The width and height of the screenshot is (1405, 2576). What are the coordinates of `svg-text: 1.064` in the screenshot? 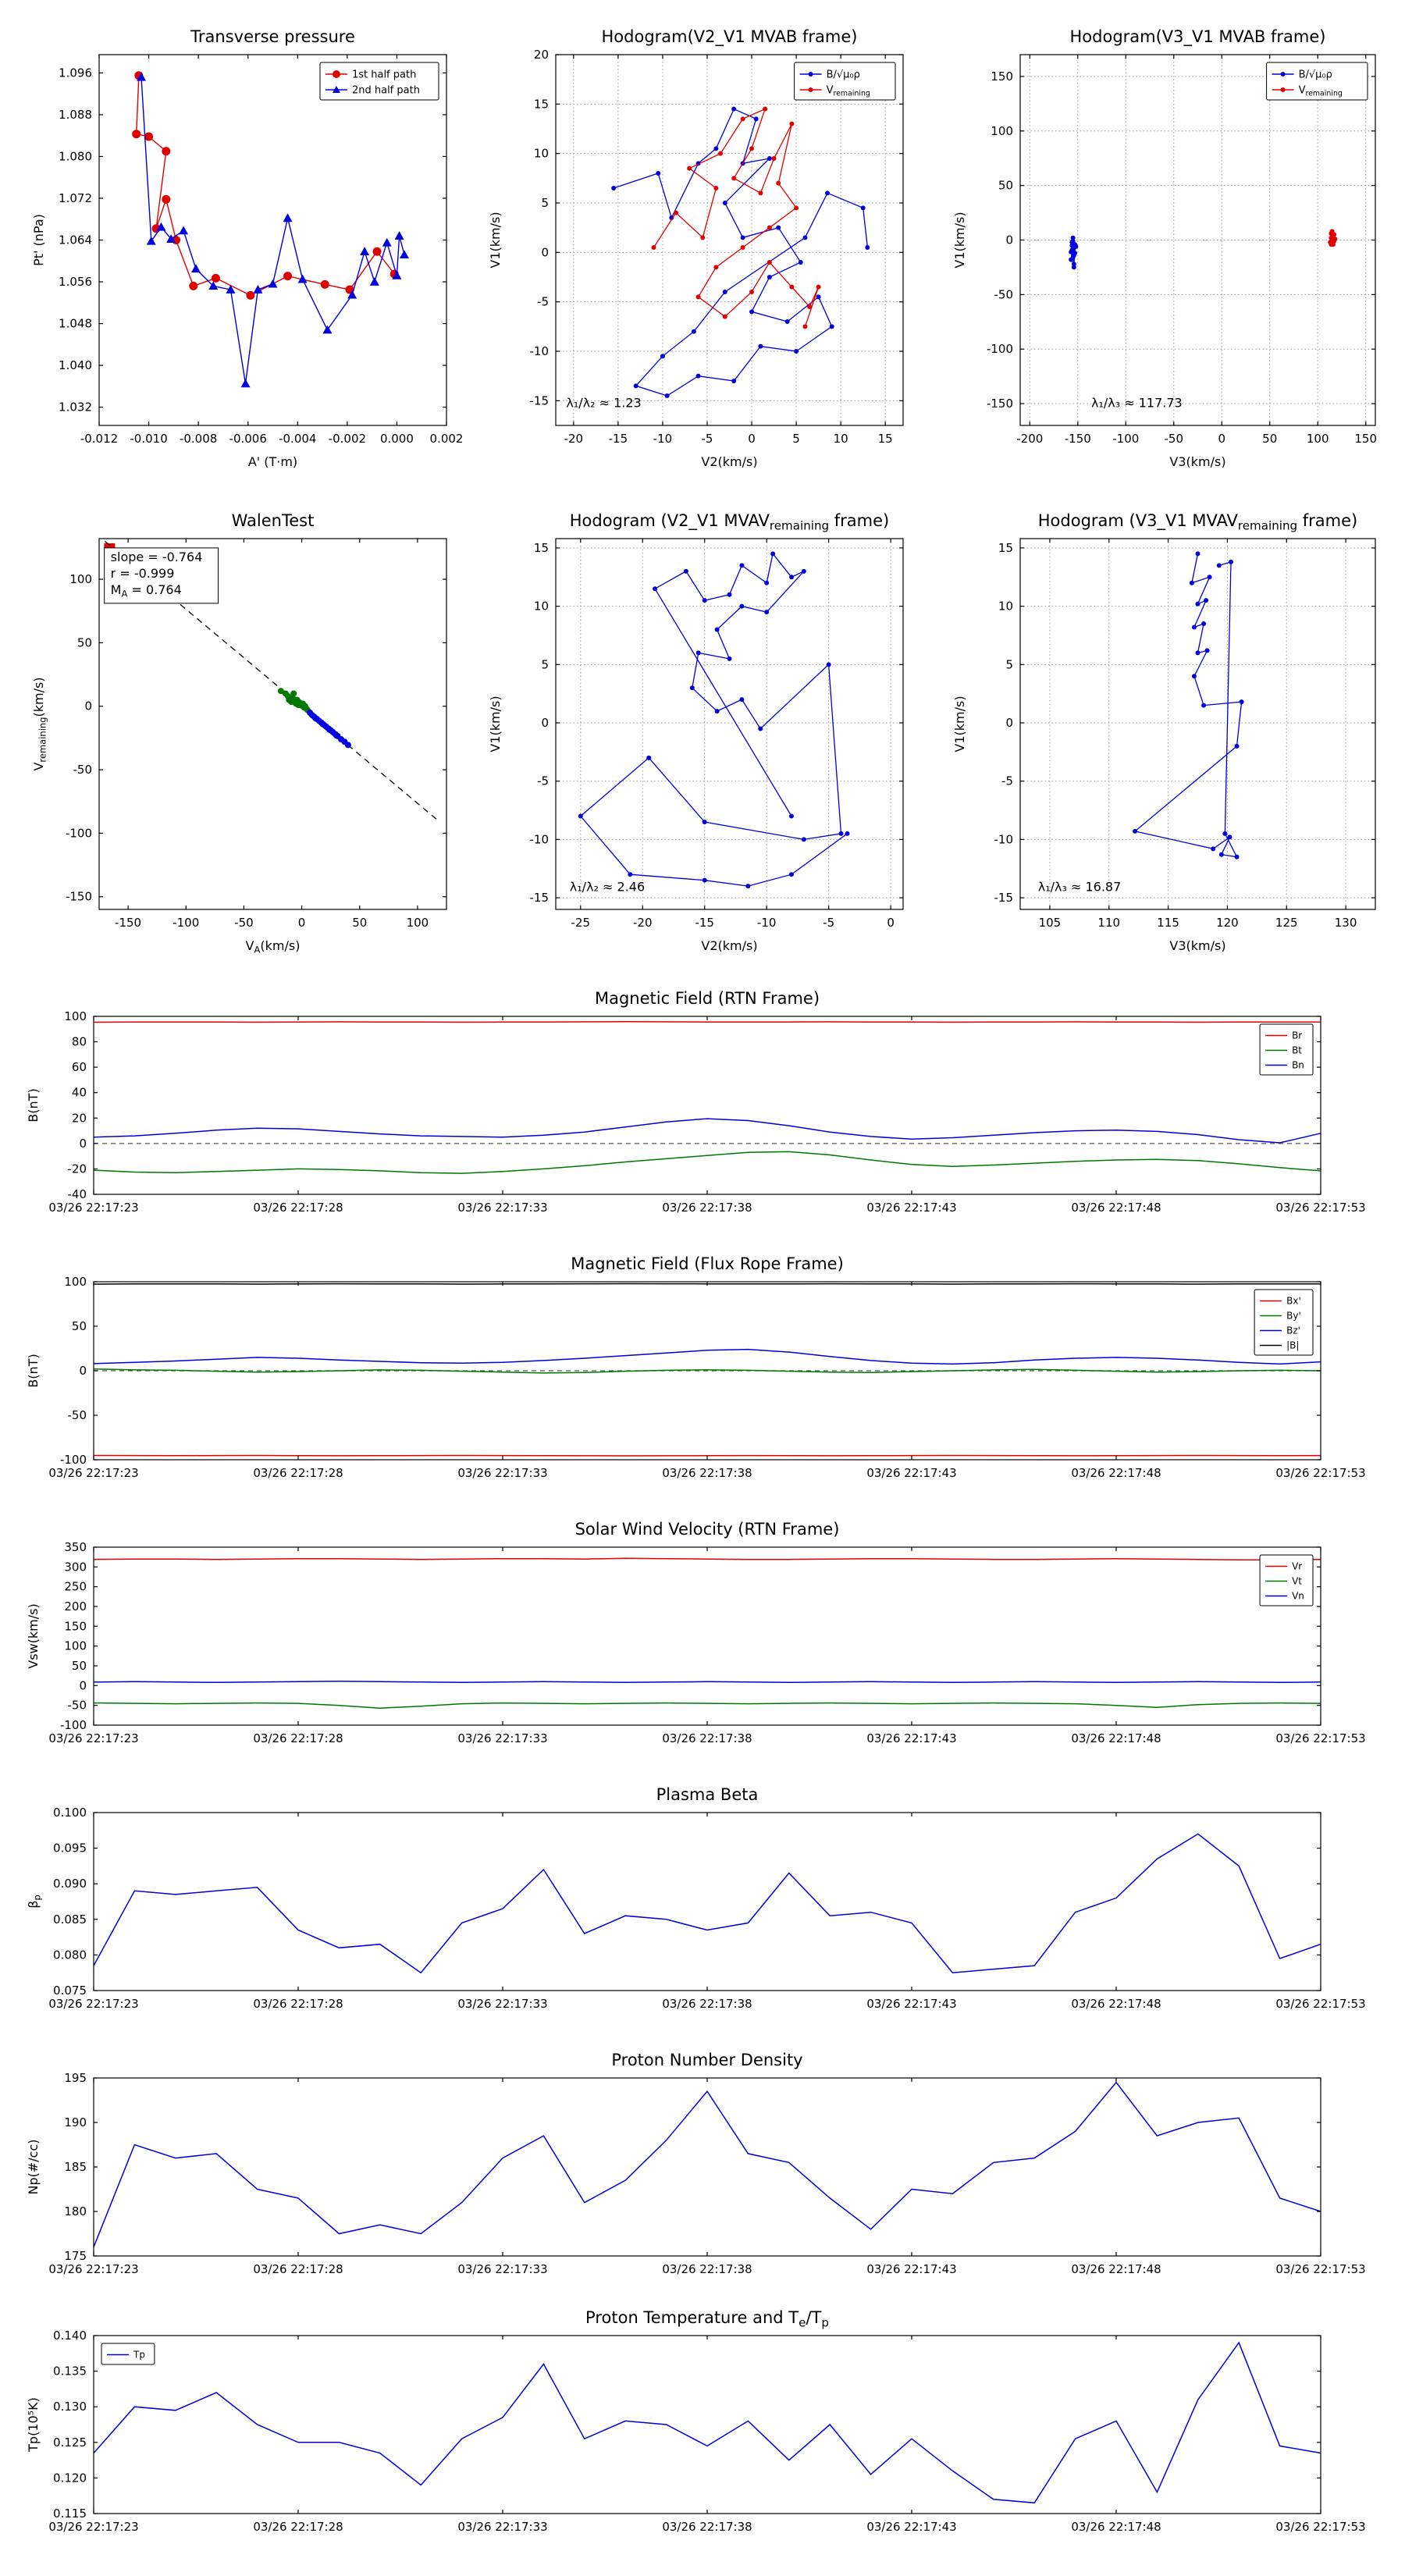 It's located at (76, 240).